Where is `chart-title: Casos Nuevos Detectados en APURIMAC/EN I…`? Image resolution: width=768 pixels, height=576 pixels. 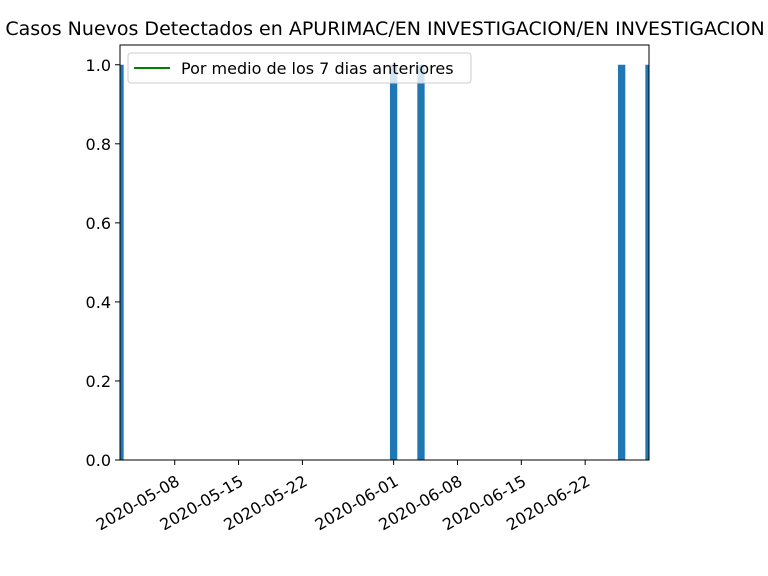
chart-title: Casos Nuevos Detectados en APURIMAC/EN I… is located at coordinates (384, 29).